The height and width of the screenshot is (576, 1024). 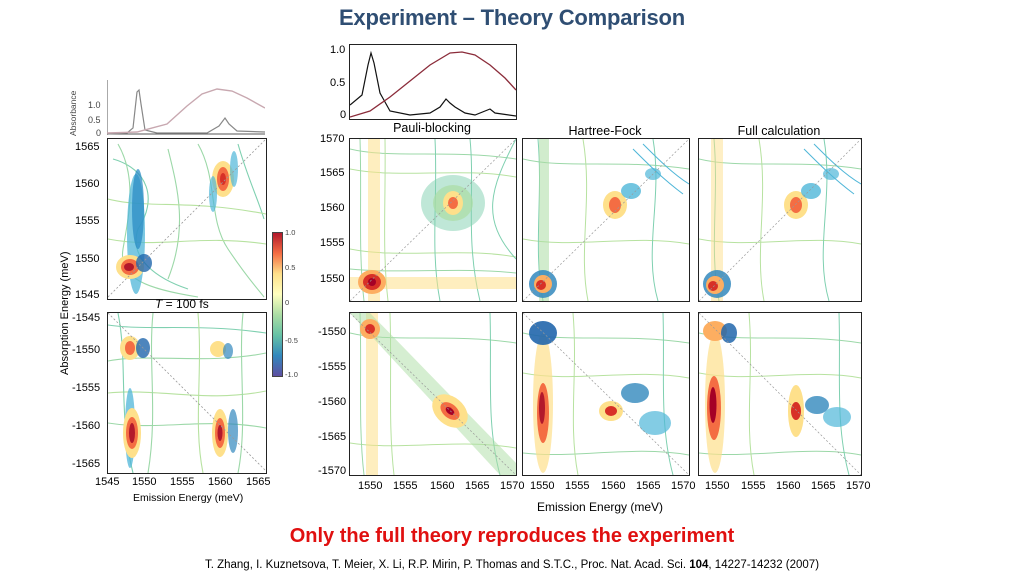 I want to click on theory-top-tick: 0.5, so click(x=338, y=83).